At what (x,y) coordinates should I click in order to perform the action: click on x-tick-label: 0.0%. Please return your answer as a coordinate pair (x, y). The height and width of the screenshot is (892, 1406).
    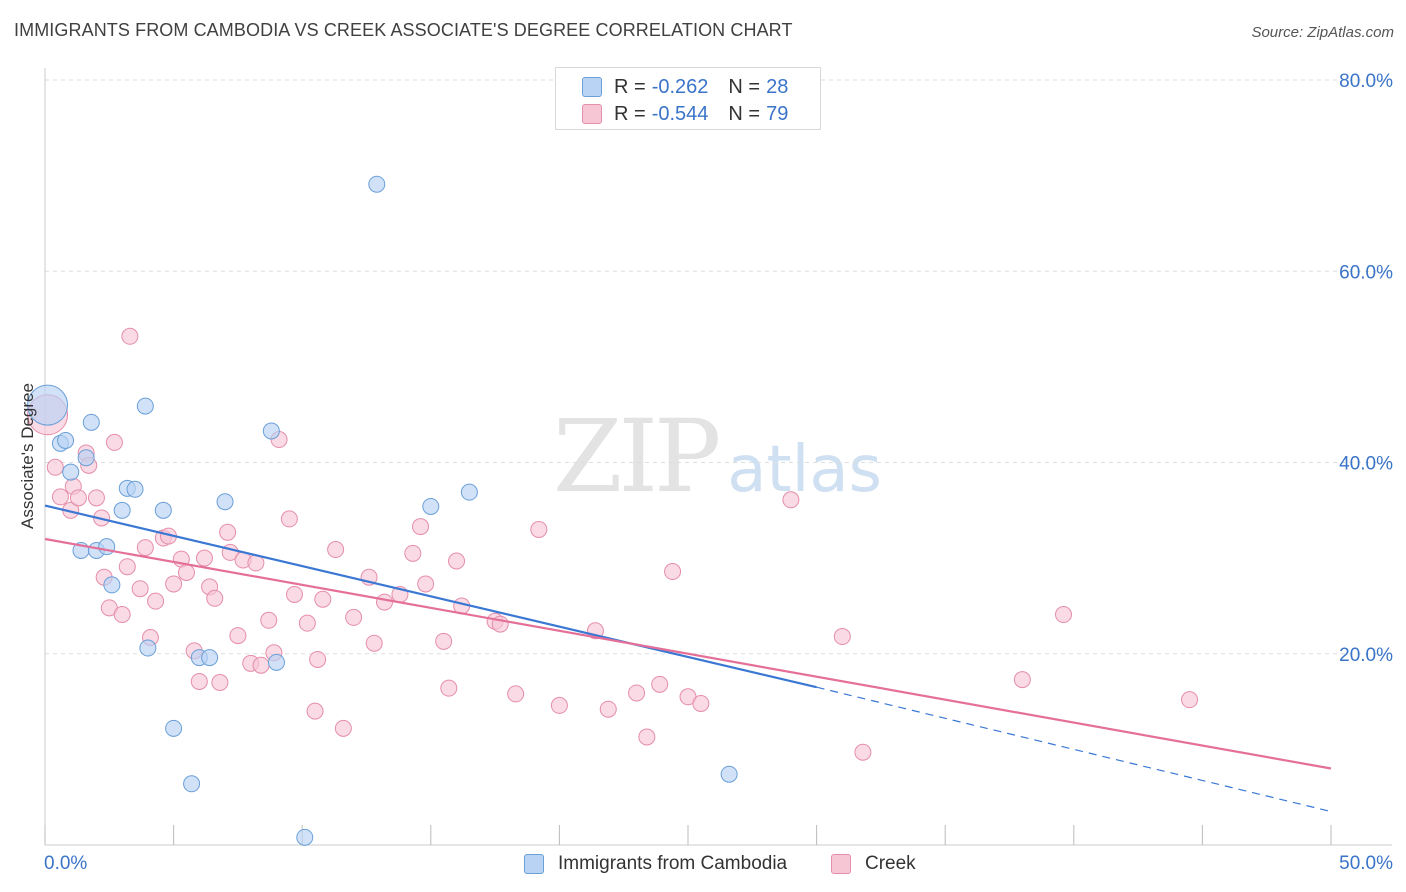
    Looking at the image, I should click on (65, 863).